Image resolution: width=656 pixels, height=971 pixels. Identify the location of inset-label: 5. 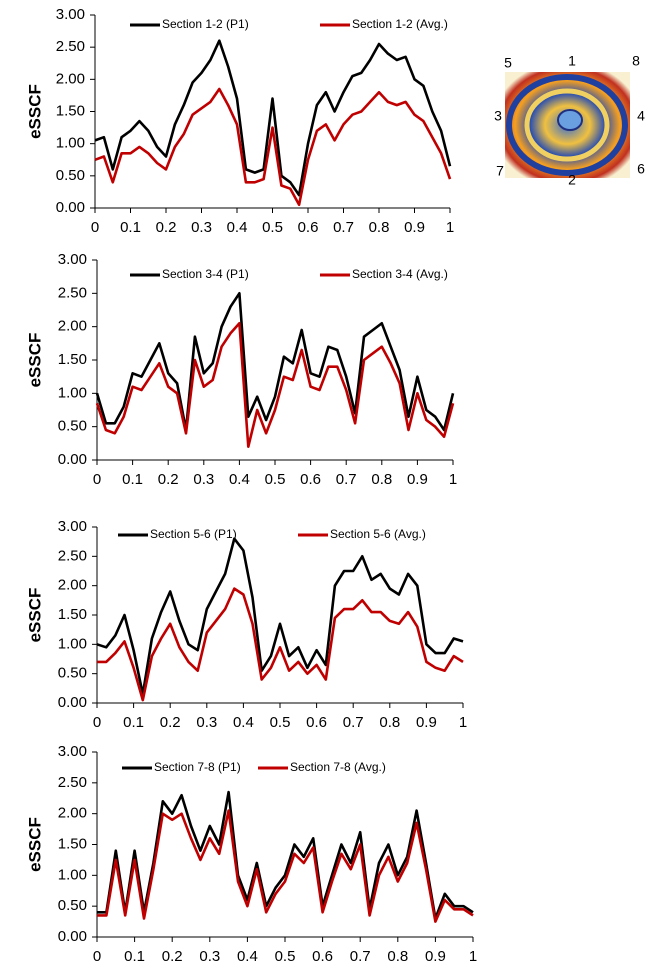
(508, 63).